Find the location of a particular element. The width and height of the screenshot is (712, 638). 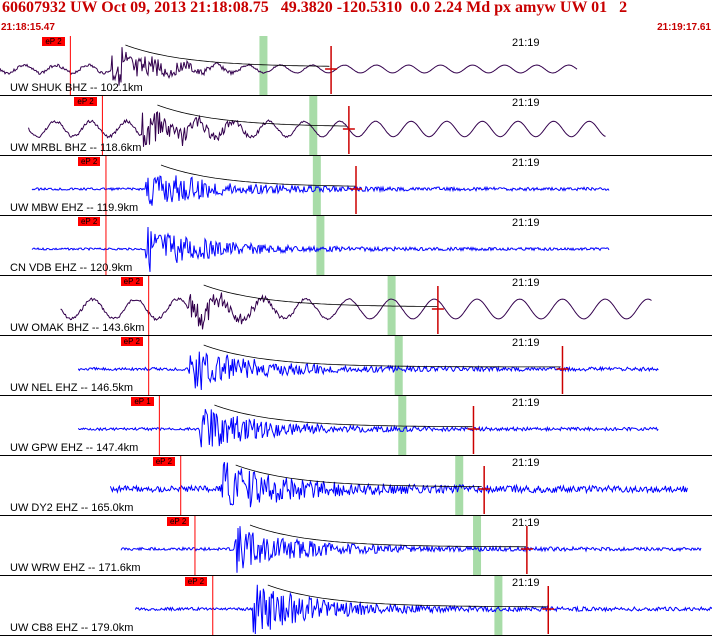

station-channel-label: UW MBW EHZ -- 119.9km is located at coordinates (74, 208).